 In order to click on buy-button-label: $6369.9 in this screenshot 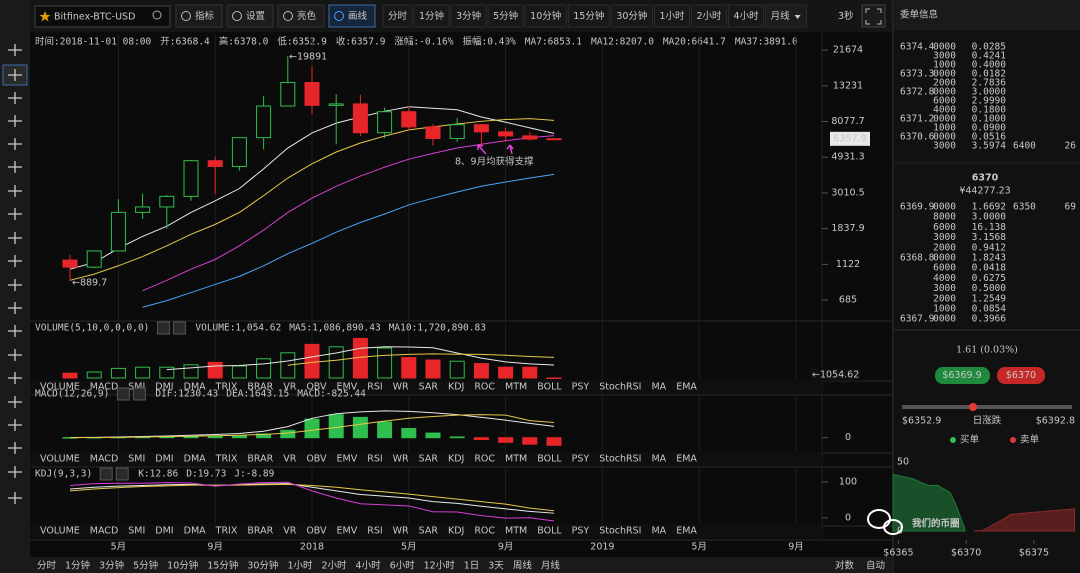, I will do `click(961, 375)`.